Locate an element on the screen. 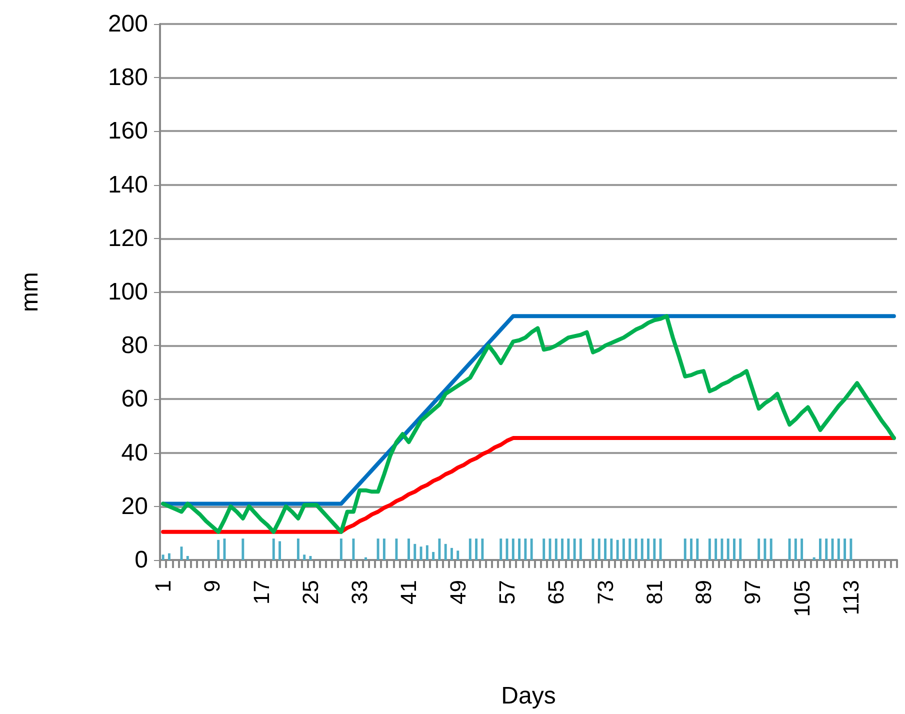  y-tick-label: 160 is located at coordinates (128, 131).